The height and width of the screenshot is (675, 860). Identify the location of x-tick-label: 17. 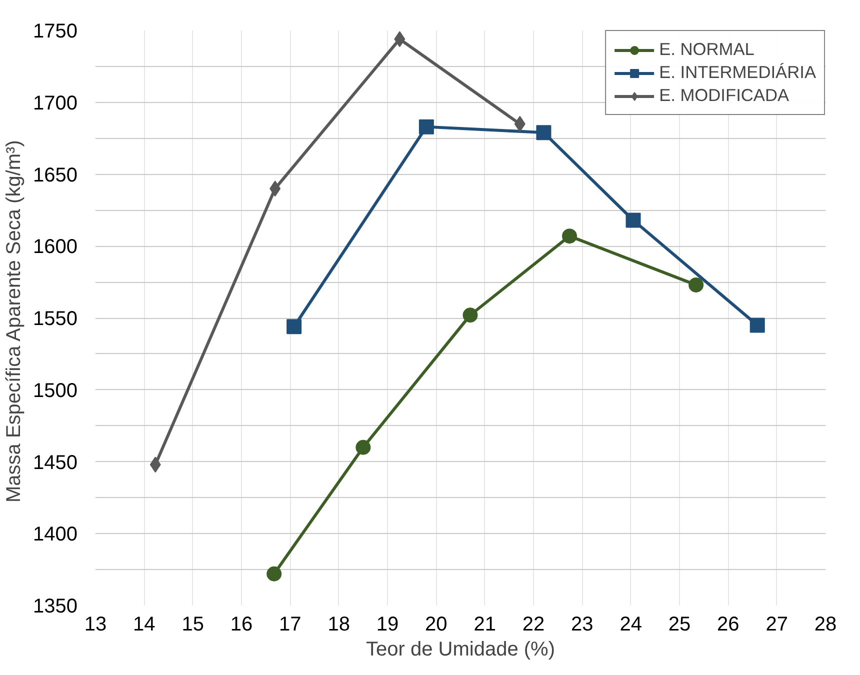
(290, 625).